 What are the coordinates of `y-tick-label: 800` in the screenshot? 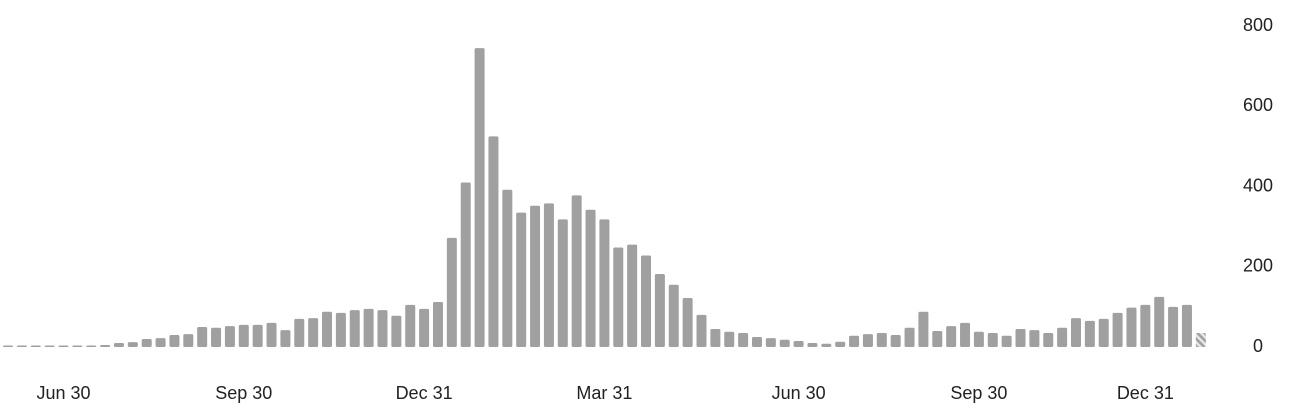 It's located at (1258, 25).